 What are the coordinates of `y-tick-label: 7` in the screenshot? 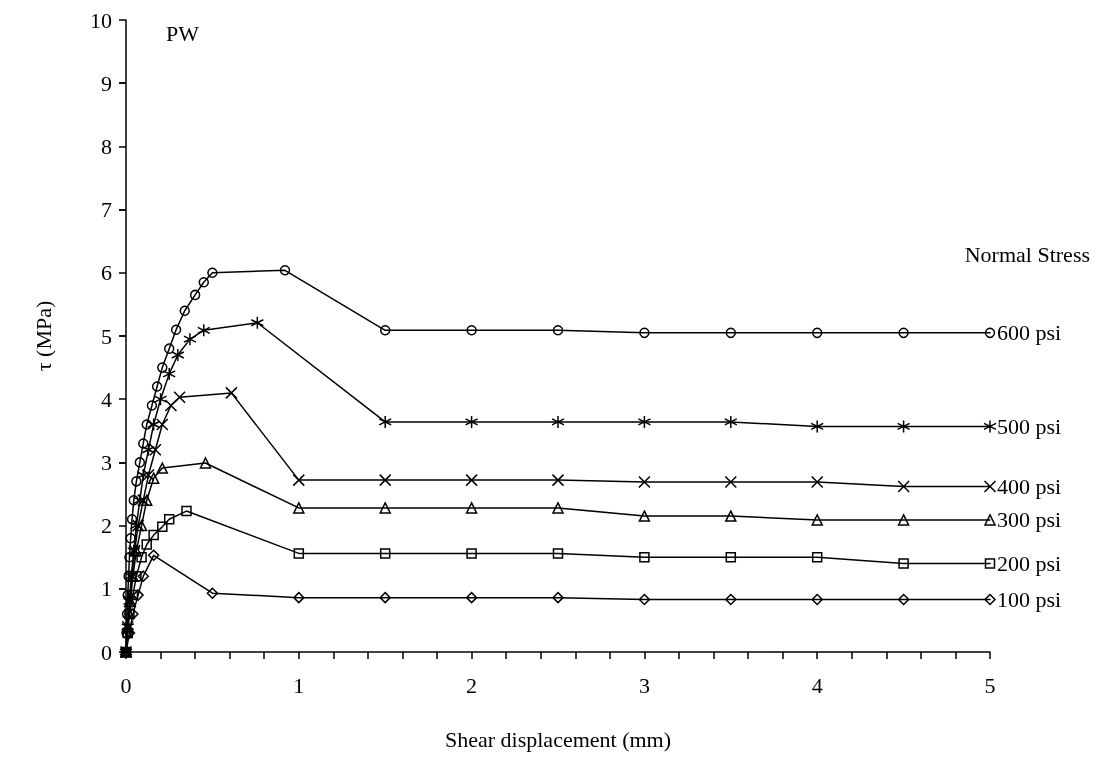 It's located at (106, 210).